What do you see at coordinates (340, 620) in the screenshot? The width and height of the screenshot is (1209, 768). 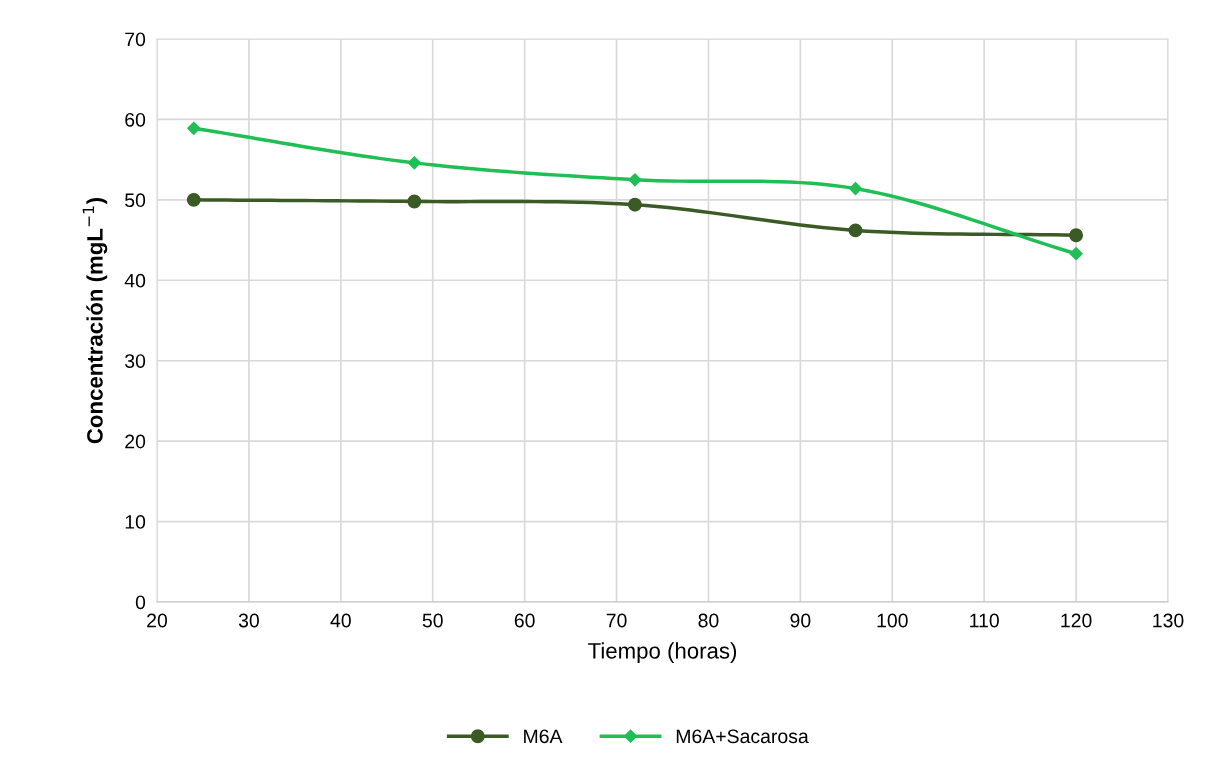 I see `x-tick-label: 40` at bounding box center [340, 620].